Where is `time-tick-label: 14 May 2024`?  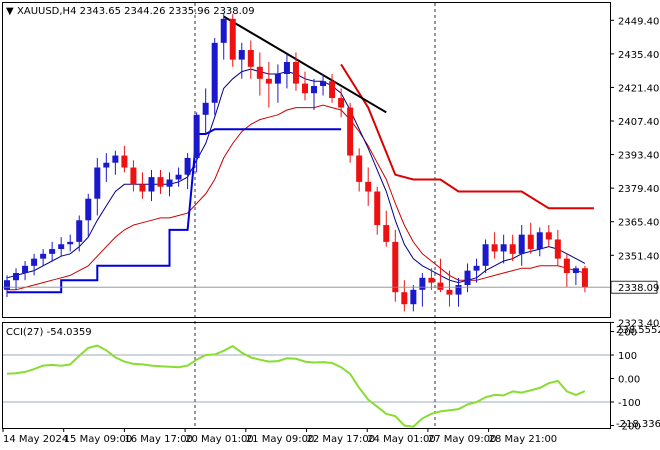 time-tick-label: 14 May 2024 is located at coordinates (35, 439).